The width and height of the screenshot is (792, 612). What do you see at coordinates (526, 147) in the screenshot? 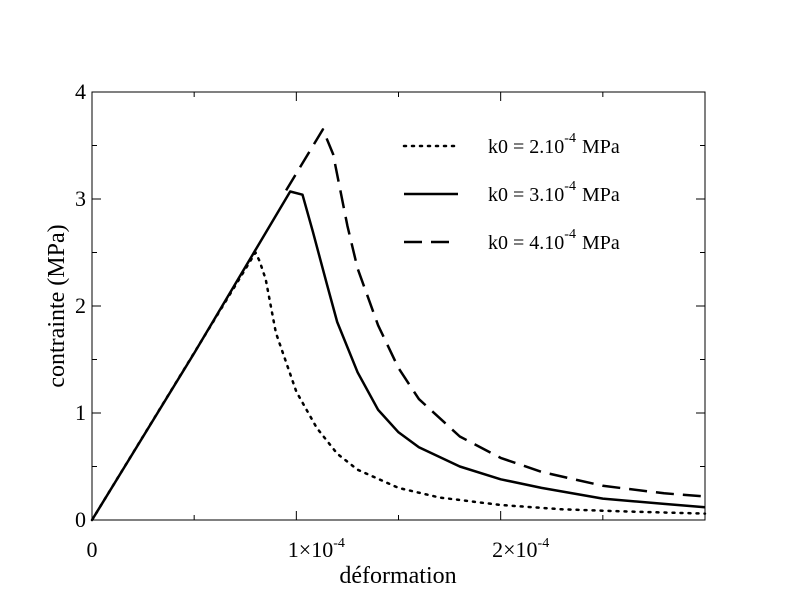
I see `legend-label-base: k0 = 2.10` at bounding box center [526, 147].